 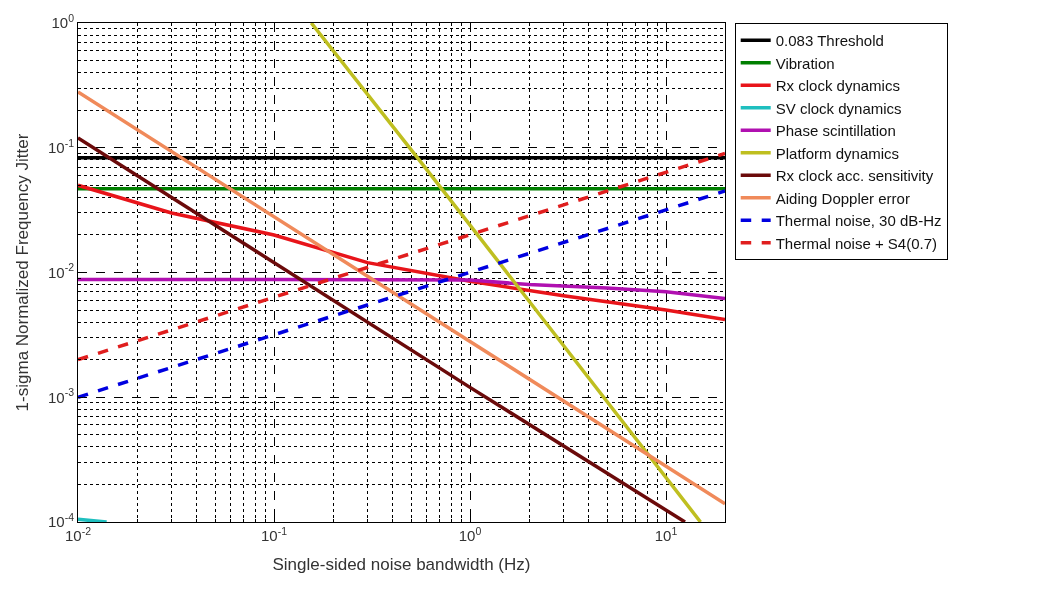 I want to click on legend-label: Aiding Doppler error, so click(x=842, y=198).